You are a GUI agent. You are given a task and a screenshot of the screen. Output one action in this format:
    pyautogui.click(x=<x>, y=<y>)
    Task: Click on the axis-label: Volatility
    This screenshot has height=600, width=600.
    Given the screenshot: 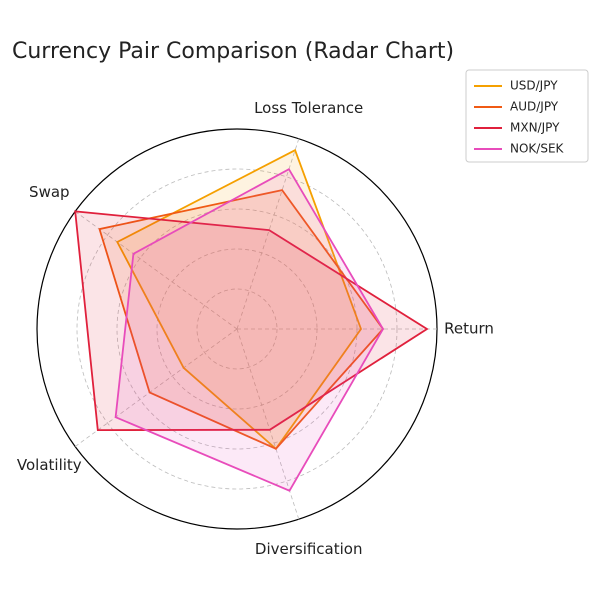 What is the action you would take?
    pyautogui.click(x=49, y=465)
    